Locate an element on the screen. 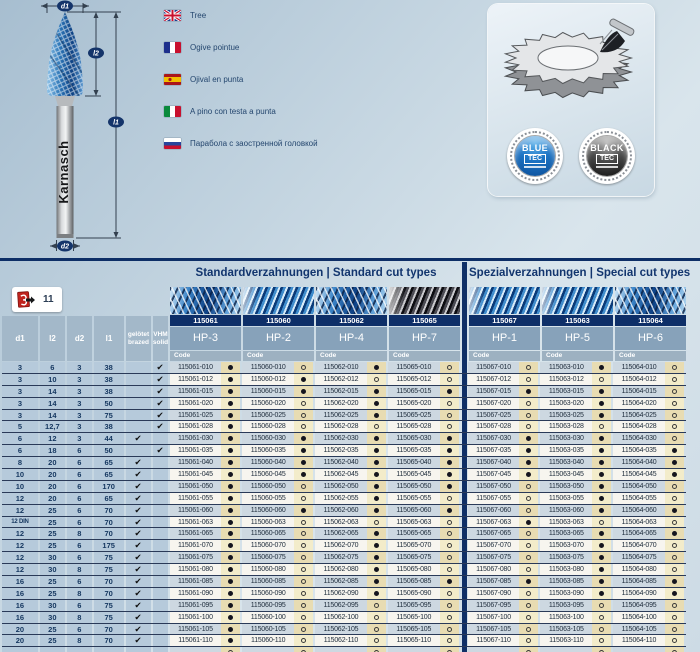  code-cell: 115065-100 is located at coordinates (423, 617).